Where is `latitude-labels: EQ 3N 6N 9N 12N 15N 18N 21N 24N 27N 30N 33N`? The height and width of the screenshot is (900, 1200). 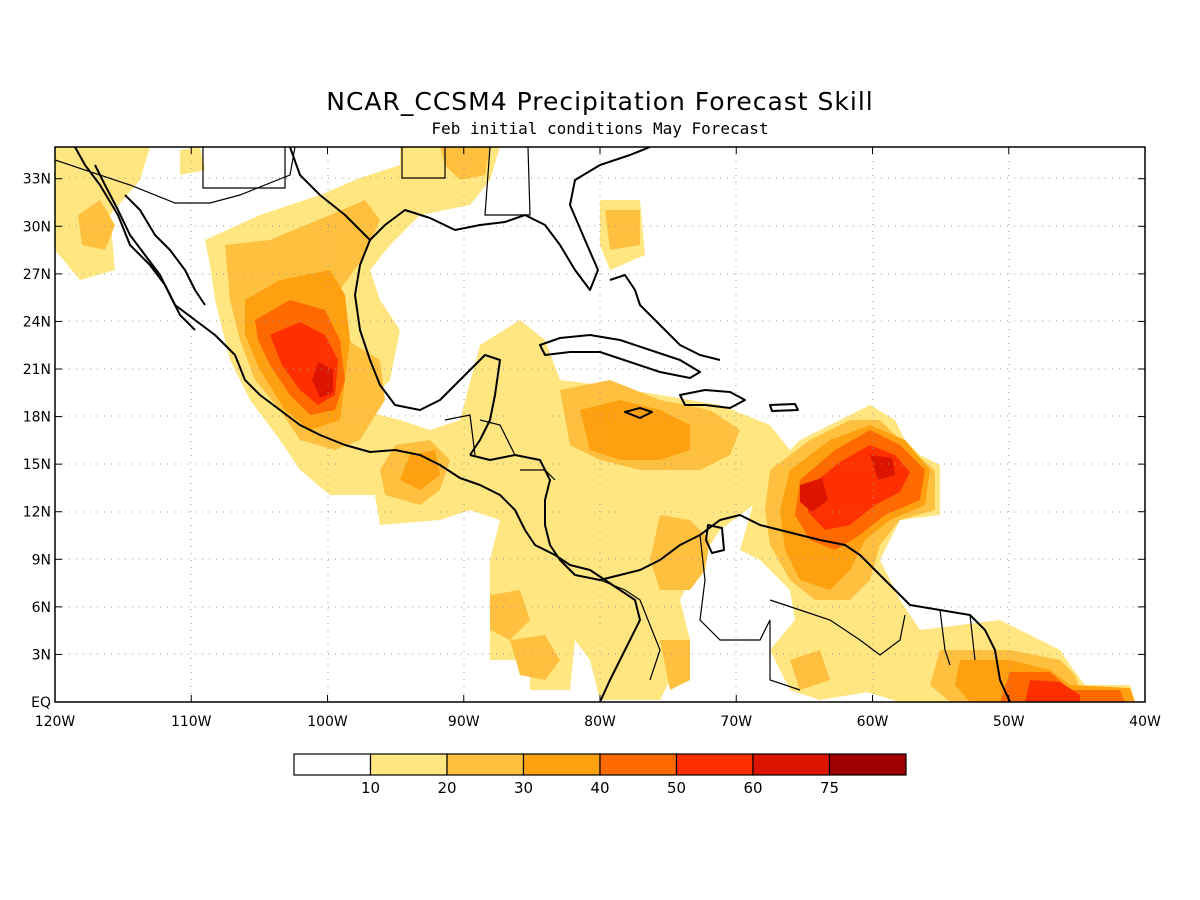 latitude-labels: EQ 3N 6N 9N 12N 15N 18N 21N 24N 27N 30N 33N is located at coordinates (37, 441).